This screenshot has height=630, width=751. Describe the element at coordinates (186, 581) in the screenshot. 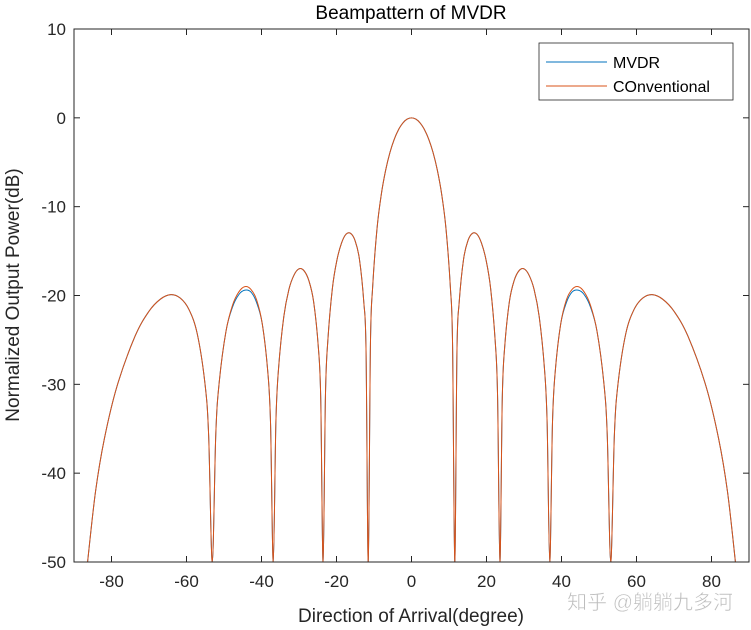

I see `x-tick-label: -60` at that location.